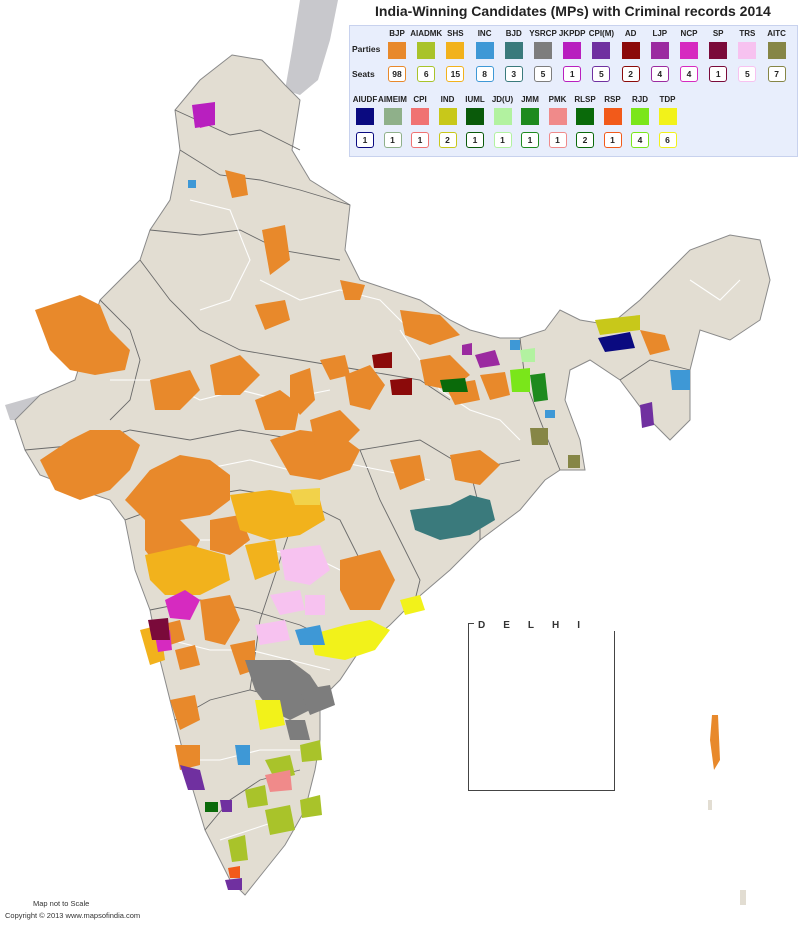  I want to click on delhi-inset-frame, so click(541, 707).